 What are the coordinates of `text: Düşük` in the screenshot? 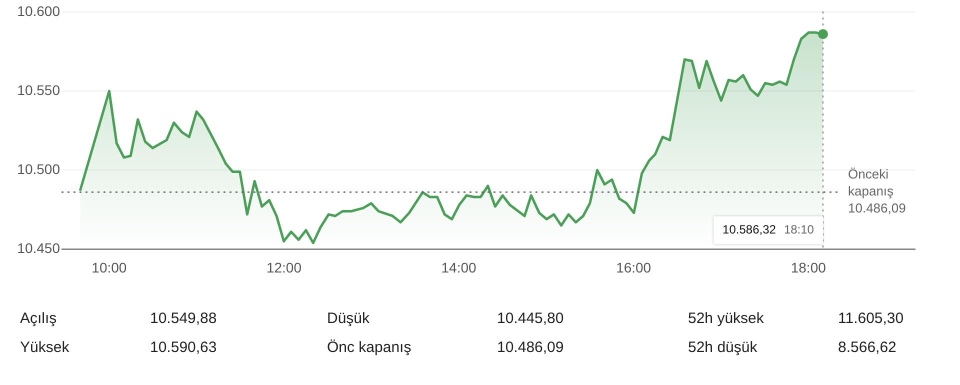 It's located at (349, 318).